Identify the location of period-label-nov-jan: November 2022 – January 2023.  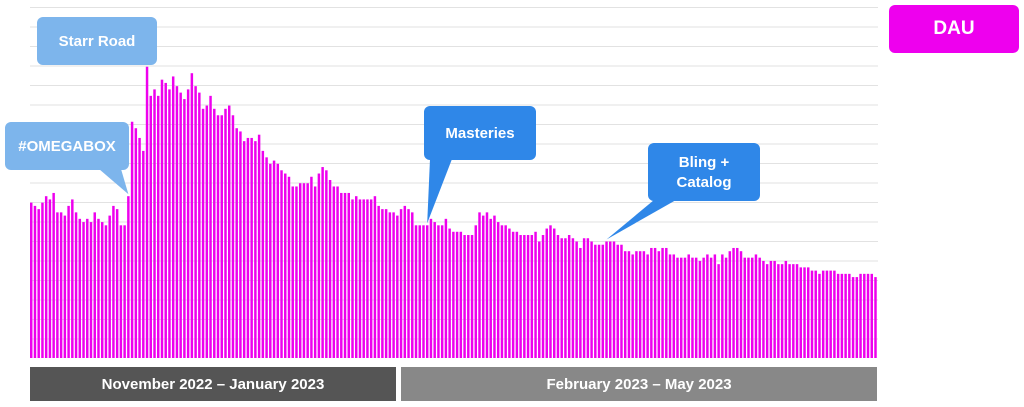
(213, 384).